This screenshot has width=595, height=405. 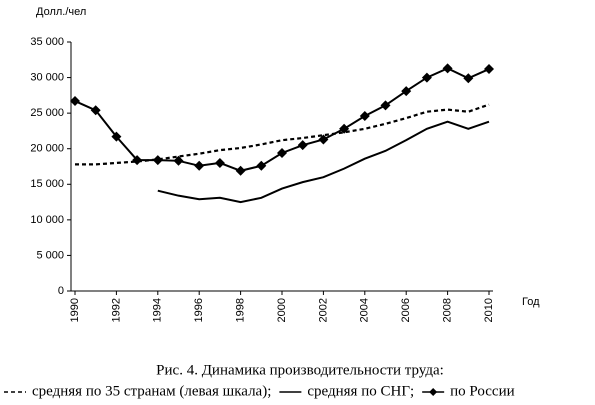 I want to click on series-line, so click(x=323, y=162).